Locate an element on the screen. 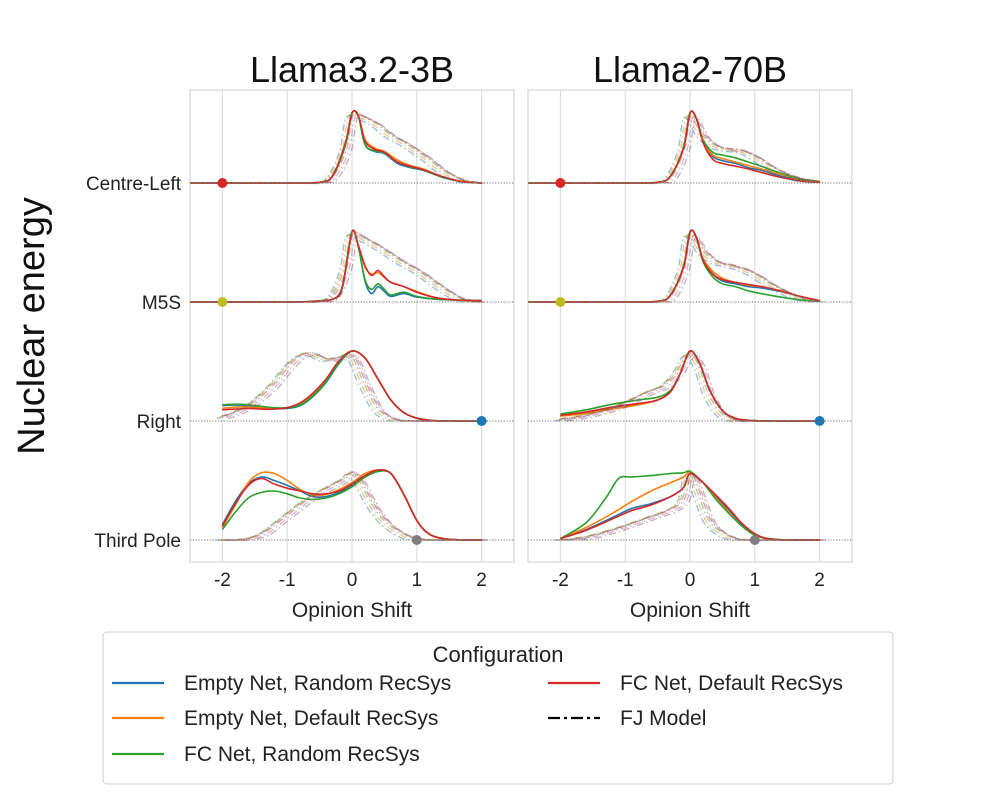 The height and width of the screenshot is (797, 997). party-point-llama3-2-3b-third-pole is located at coordinates (416, 540).